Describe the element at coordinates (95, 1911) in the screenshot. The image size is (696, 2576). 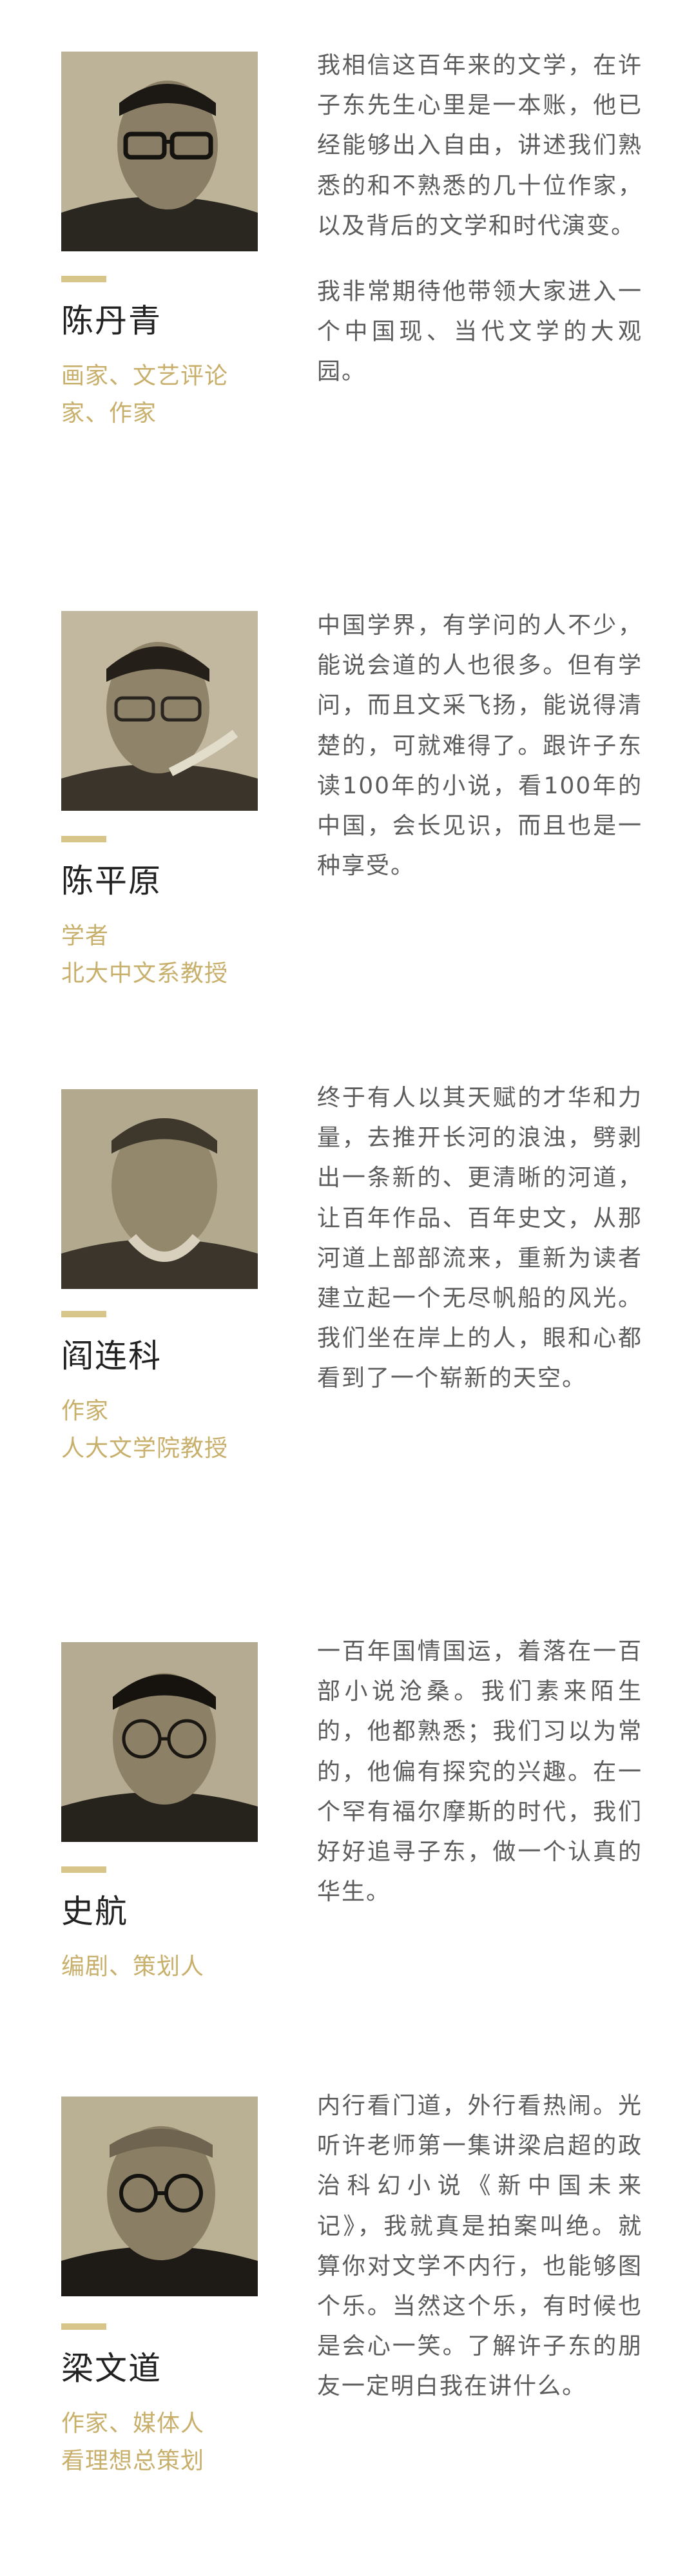
I see `reviewer-name: 史航` at that location.